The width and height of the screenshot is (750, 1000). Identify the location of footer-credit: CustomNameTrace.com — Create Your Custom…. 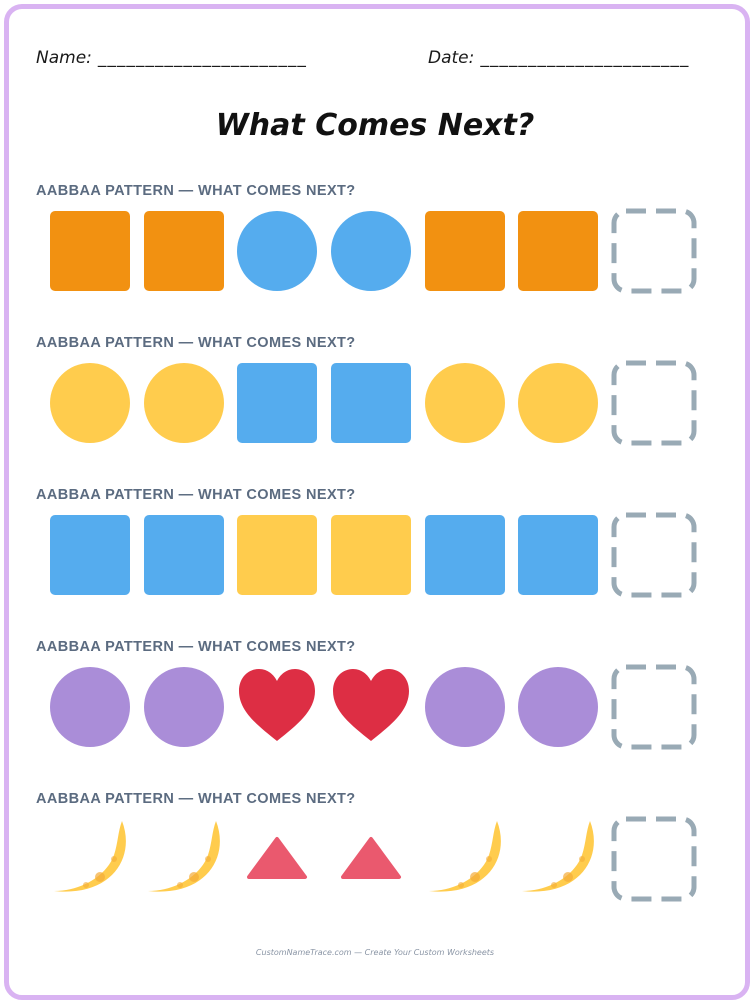
(375, 952).